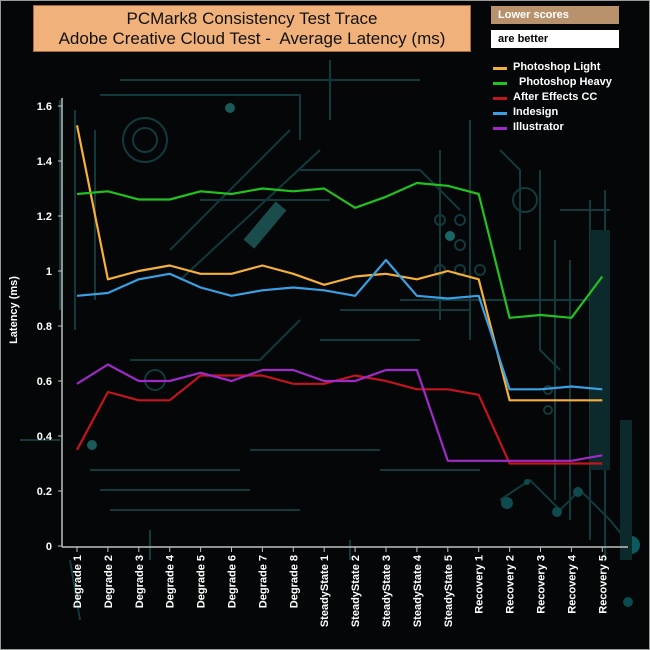 The image size is (650, 650). Describe the element at coordinates (572, 584) in the screenshot. I see `x-tick-label: Recovery 4` at that location.